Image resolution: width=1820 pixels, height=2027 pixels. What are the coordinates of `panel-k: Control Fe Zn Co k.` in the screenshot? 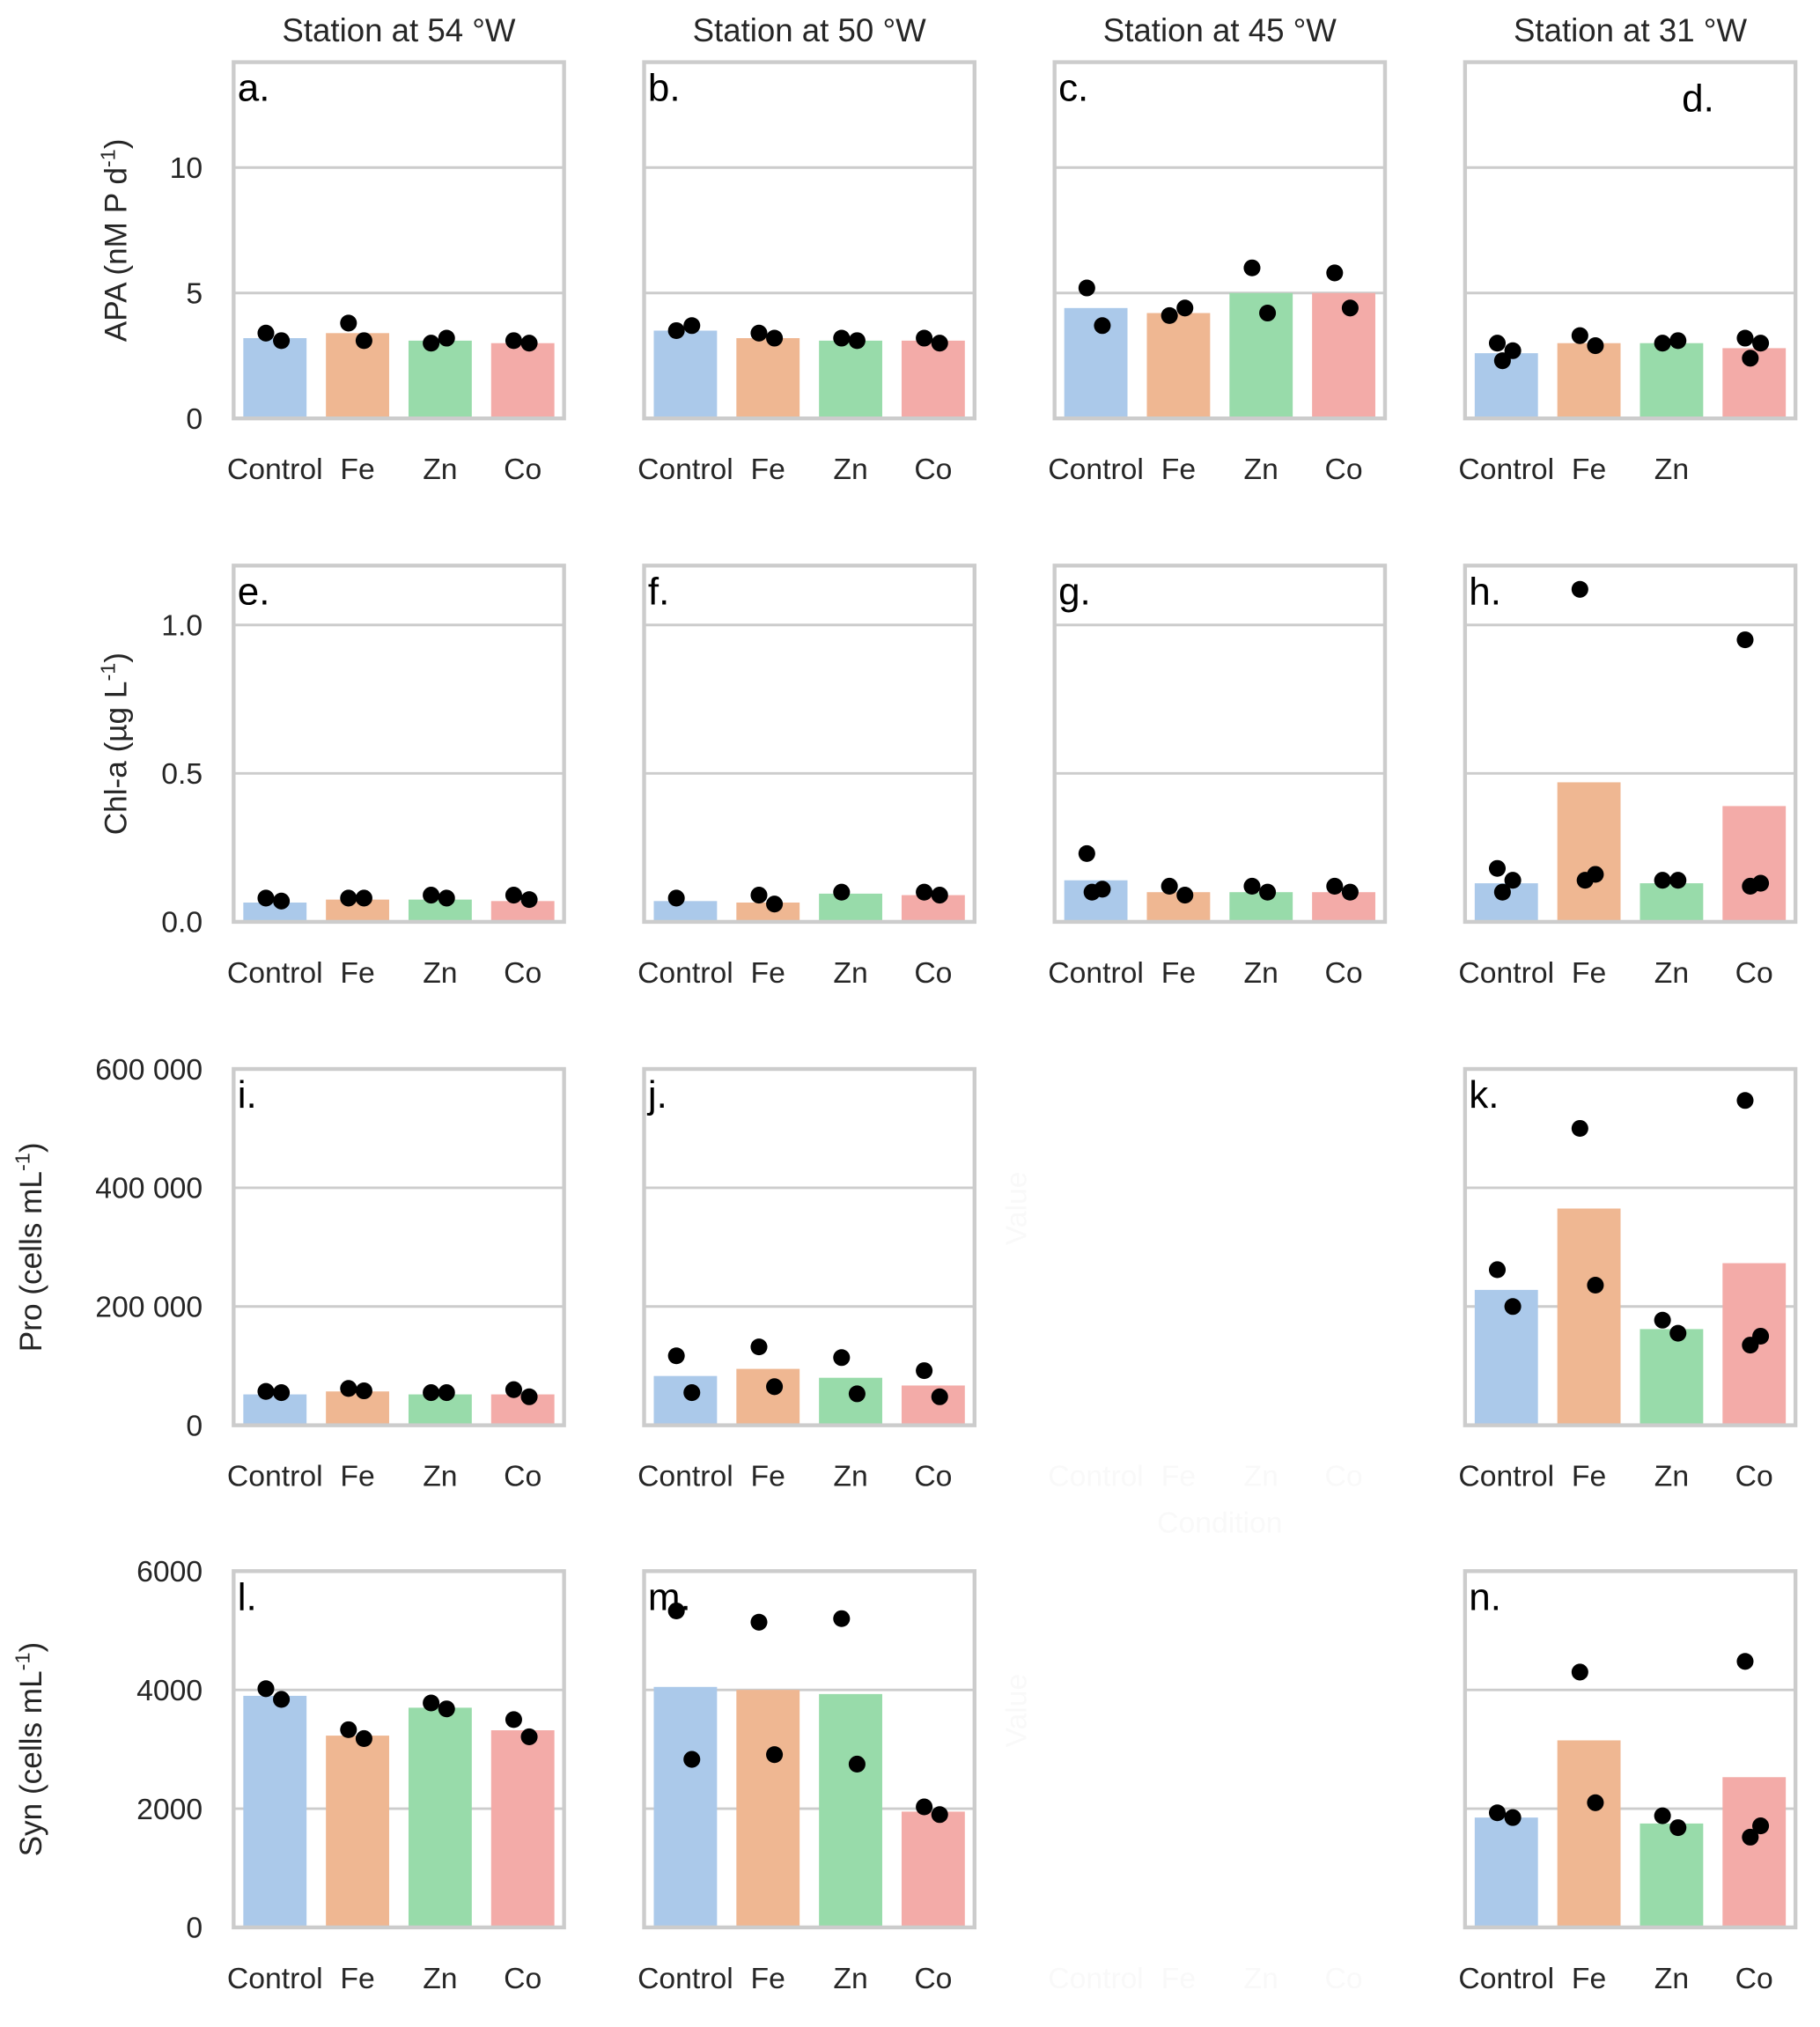 It's located at (1628, 1279).